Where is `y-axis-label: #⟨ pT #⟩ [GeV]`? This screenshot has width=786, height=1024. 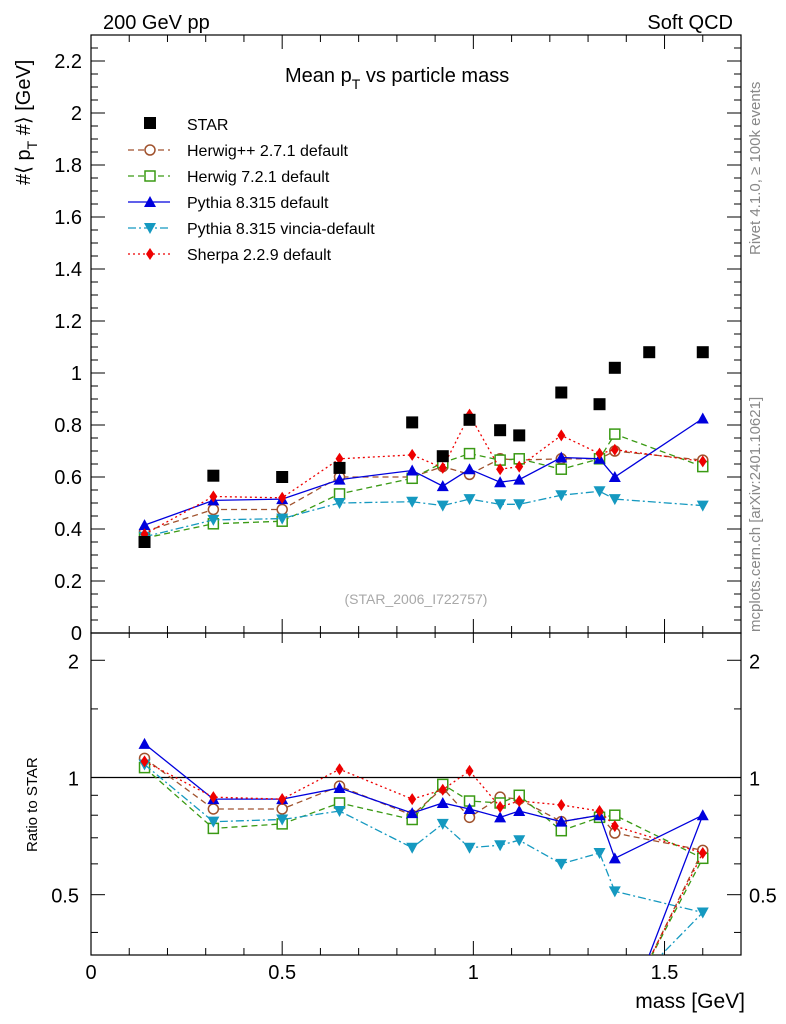 y-axis-label: #⟨ pT #⟩ [GeV] is located at coordinates (26, 122).